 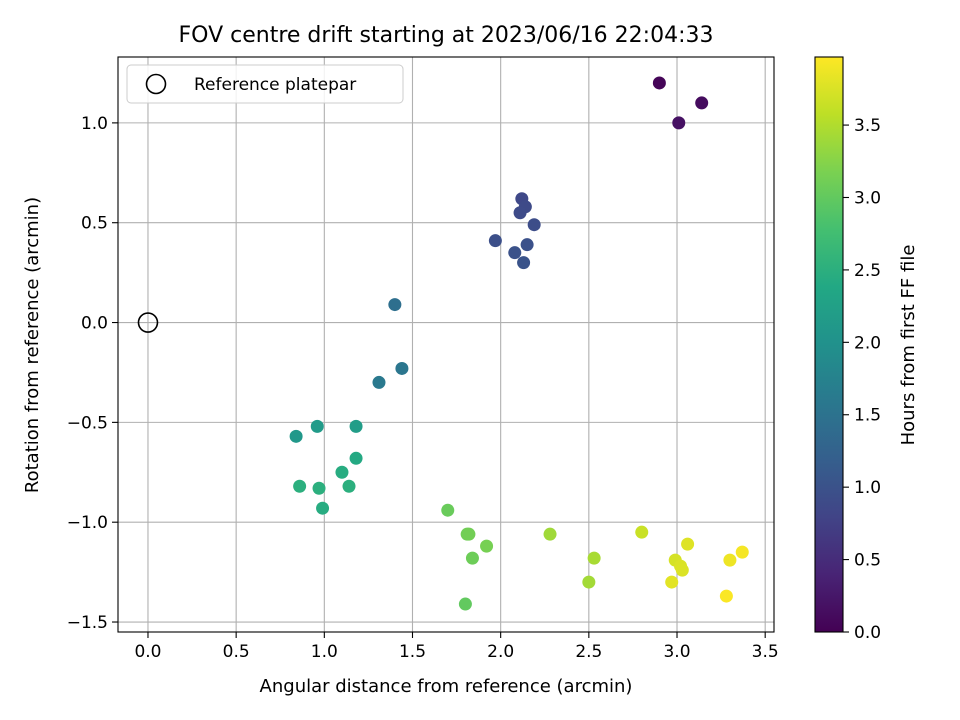 I want to click on y-tick-label: 1.0, so click(x=94, y=124).